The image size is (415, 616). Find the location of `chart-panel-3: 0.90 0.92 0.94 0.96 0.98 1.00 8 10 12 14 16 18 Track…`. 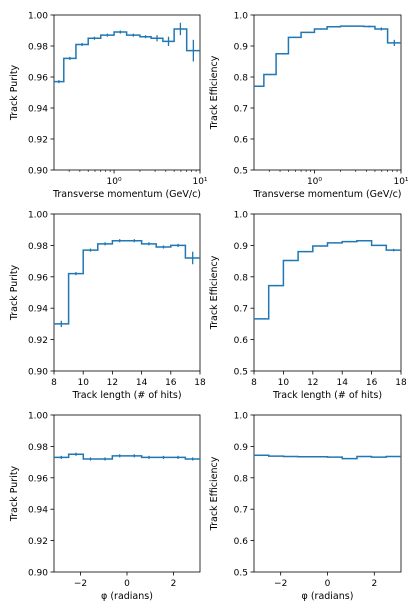

chart-panel-3: 0.90 0.92 0.94 0.96 0.98 1.00 8 10 12 14 16 18 Track… is located at coordinates (107, 306).